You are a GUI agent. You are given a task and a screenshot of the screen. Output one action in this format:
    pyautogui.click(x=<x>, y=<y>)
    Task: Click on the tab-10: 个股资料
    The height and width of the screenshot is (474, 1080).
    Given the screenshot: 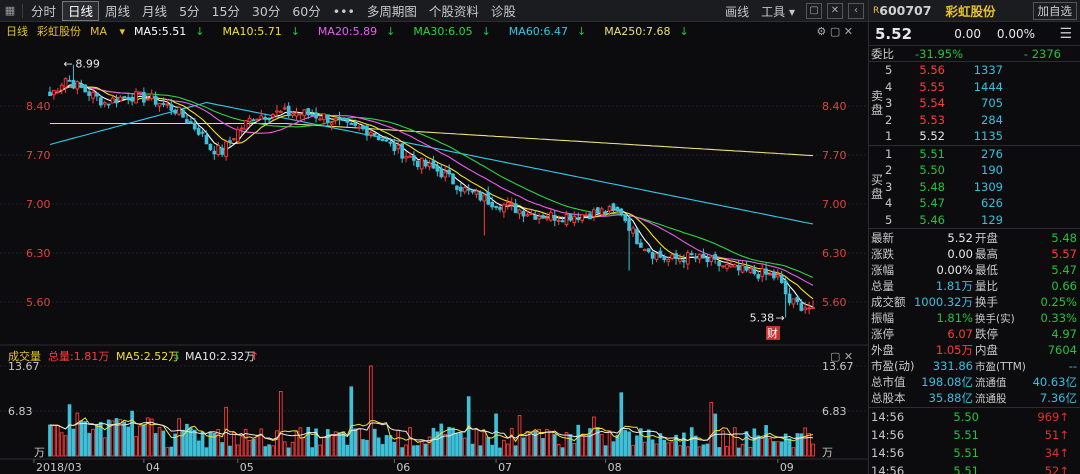 What is the action you would take?
    pyautogui.click(x=453, y=11)
    